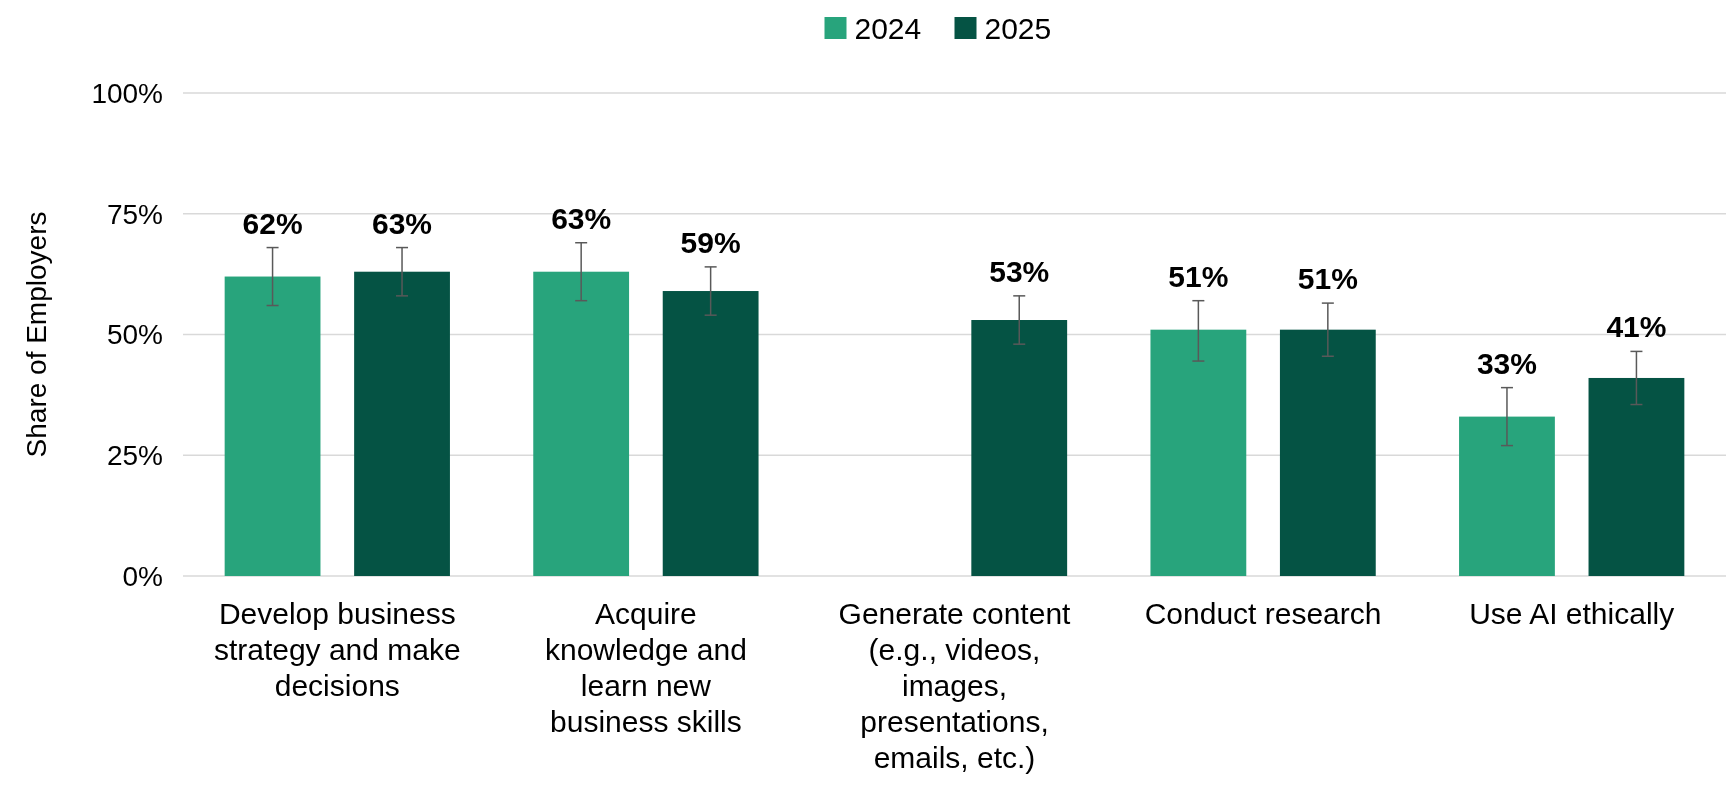  I want to click on x-tick-label: Acquire knowledge and learn new business skills, so click(645, 667).